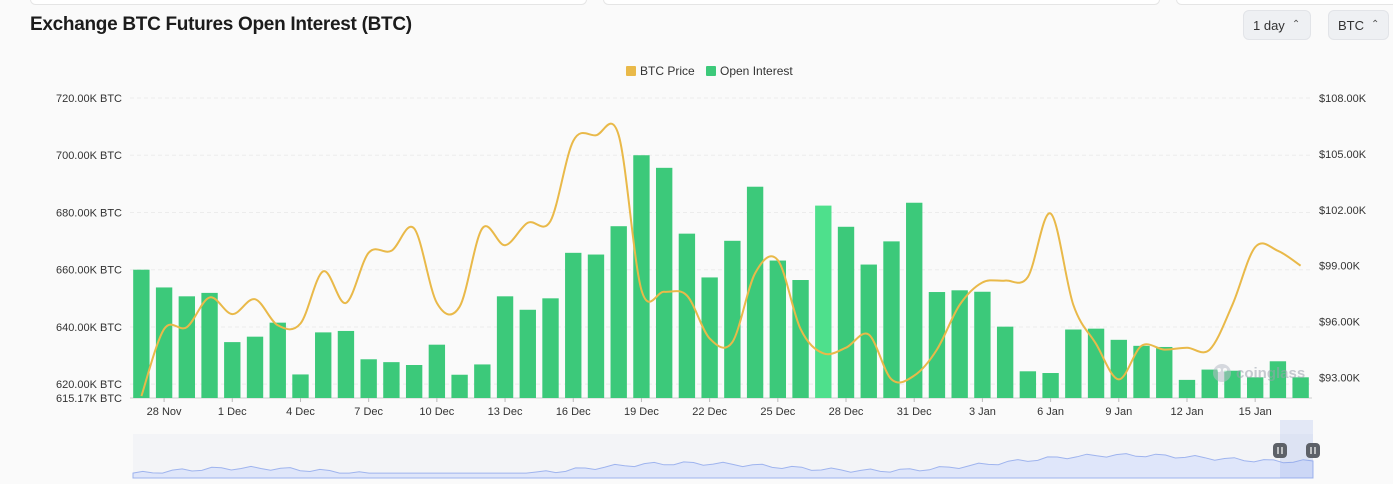  I want to click on x-tick-label: 10 Dec, so click(436, 412).